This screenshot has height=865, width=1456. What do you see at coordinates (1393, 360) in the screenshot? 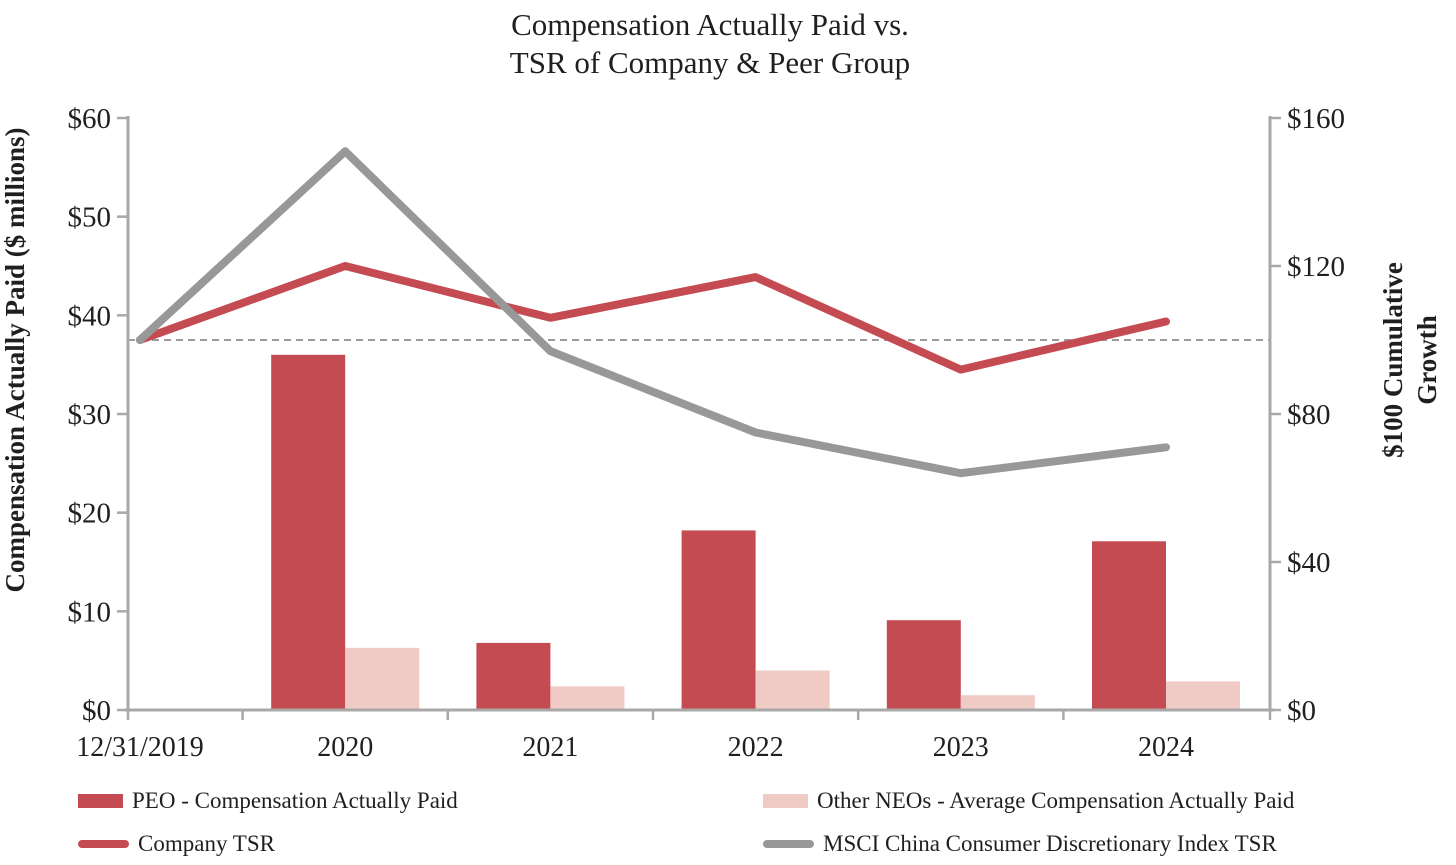
I see `right-axis-title-line1: $100 Cumulative` at bounding box center [1393, 360].